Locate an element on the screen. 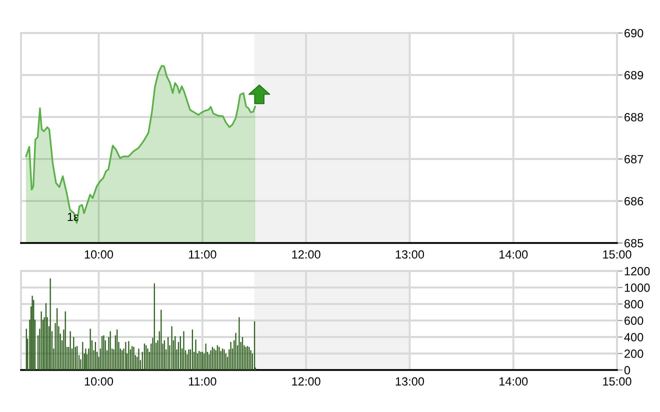 Image resolution: width=660 pixels, height=412 pixels. y-tick-label: 685 is located at coordinates (634, 243).